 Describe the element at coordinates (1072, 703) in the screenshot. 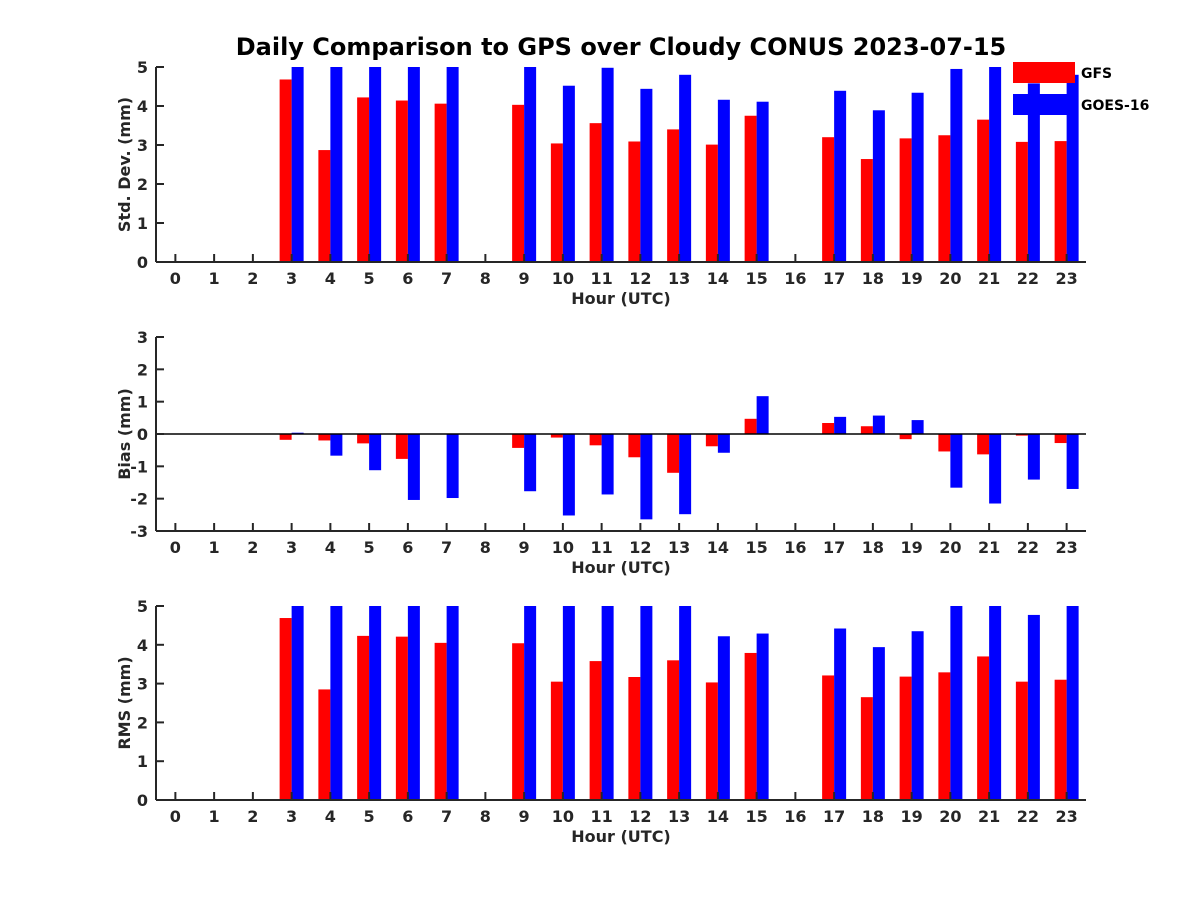

I see `bar-goes-16-h23` at that location.